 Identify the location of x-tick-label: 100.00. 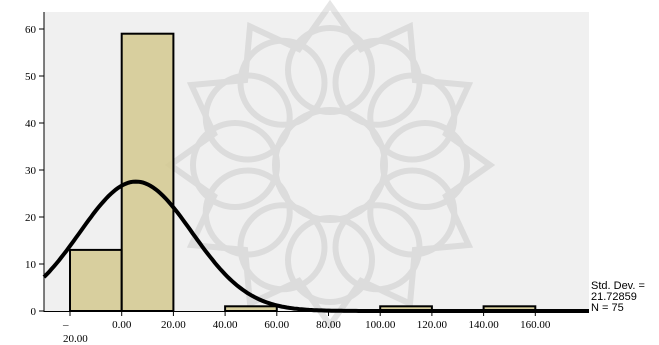
(380, 325).